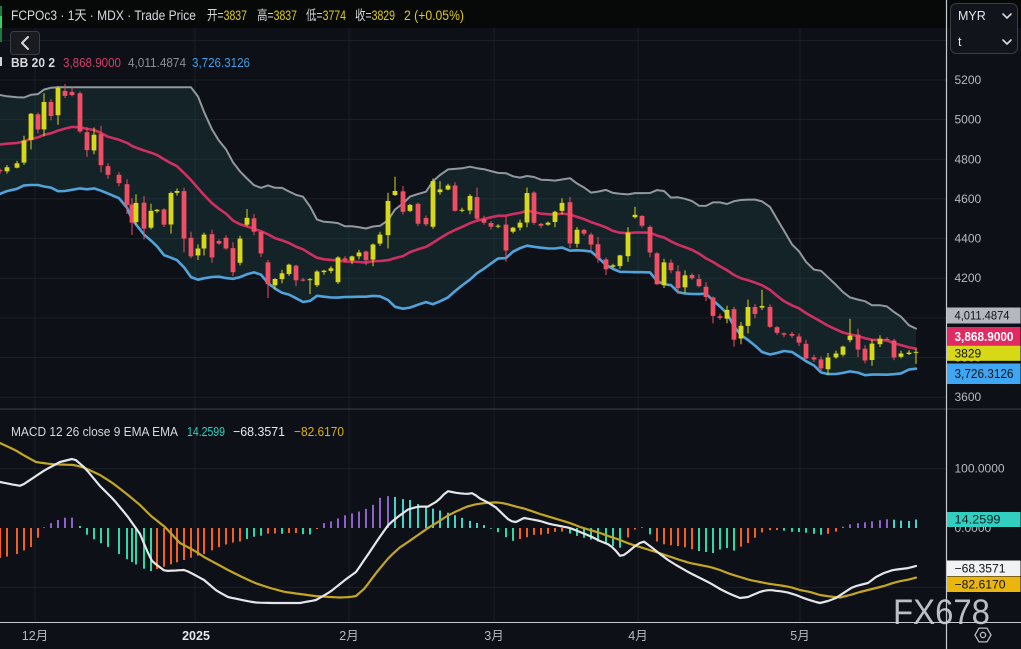  What do you see at coordinates (980, 469) in the screenshot?
I see `svg-text: 100.0000` at bounding box center [980, 469].